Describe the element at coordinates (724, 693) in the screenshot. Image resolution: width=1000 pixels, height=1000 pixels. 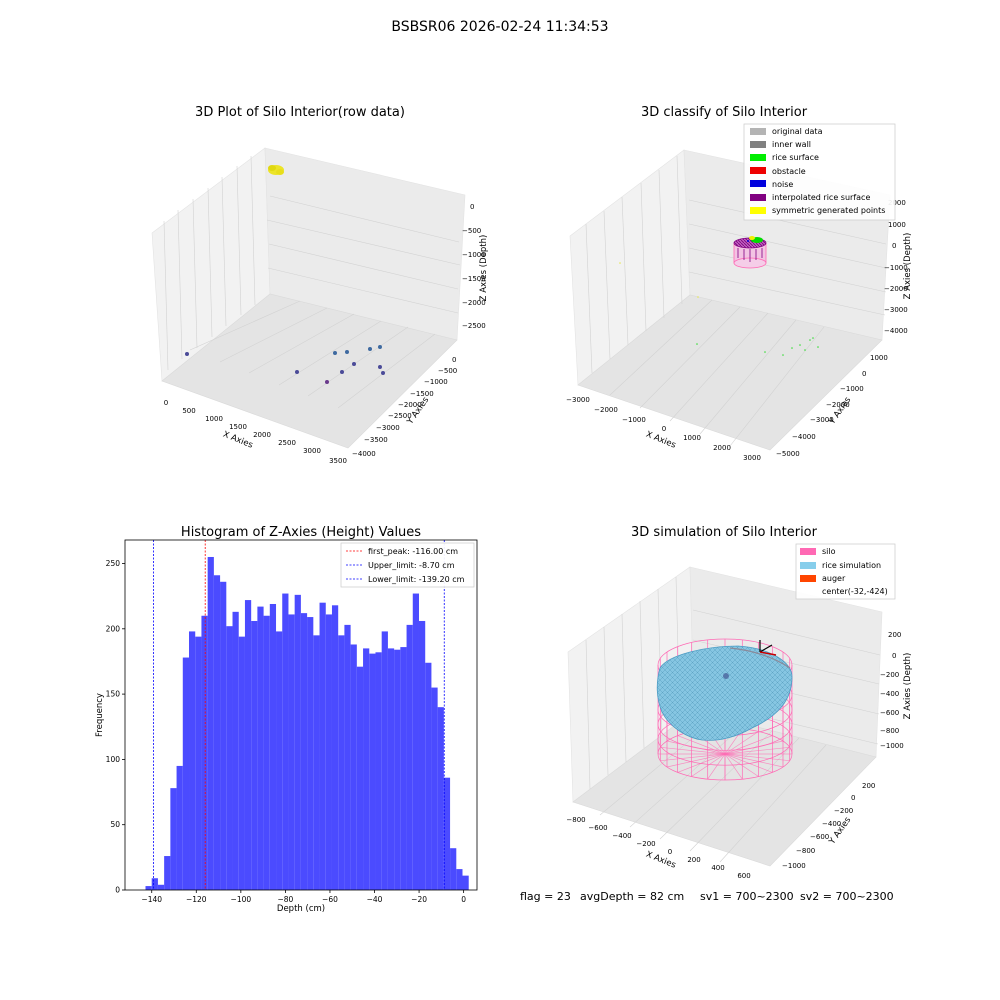
I see `rice-simulation-surface` at that location.